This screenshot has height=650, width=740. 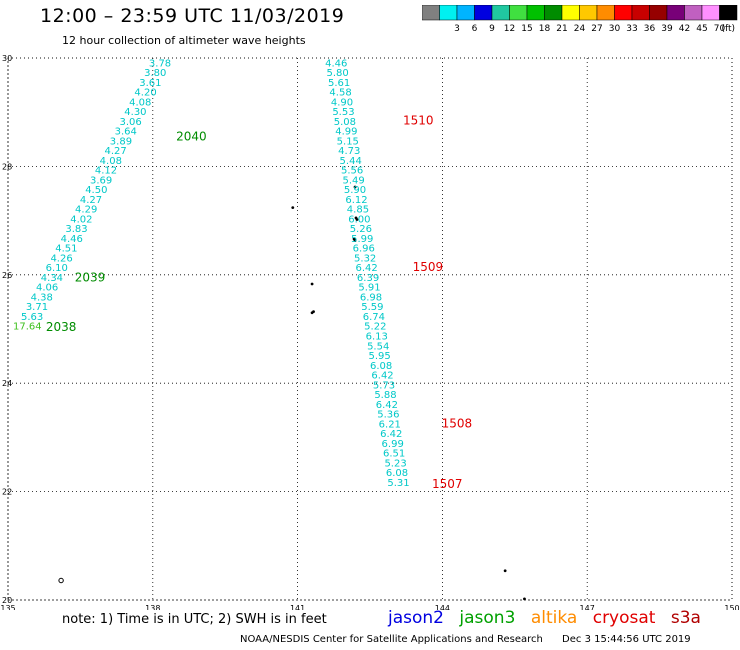 I want to click on scale-label: 15, so click(x=526, y=29).